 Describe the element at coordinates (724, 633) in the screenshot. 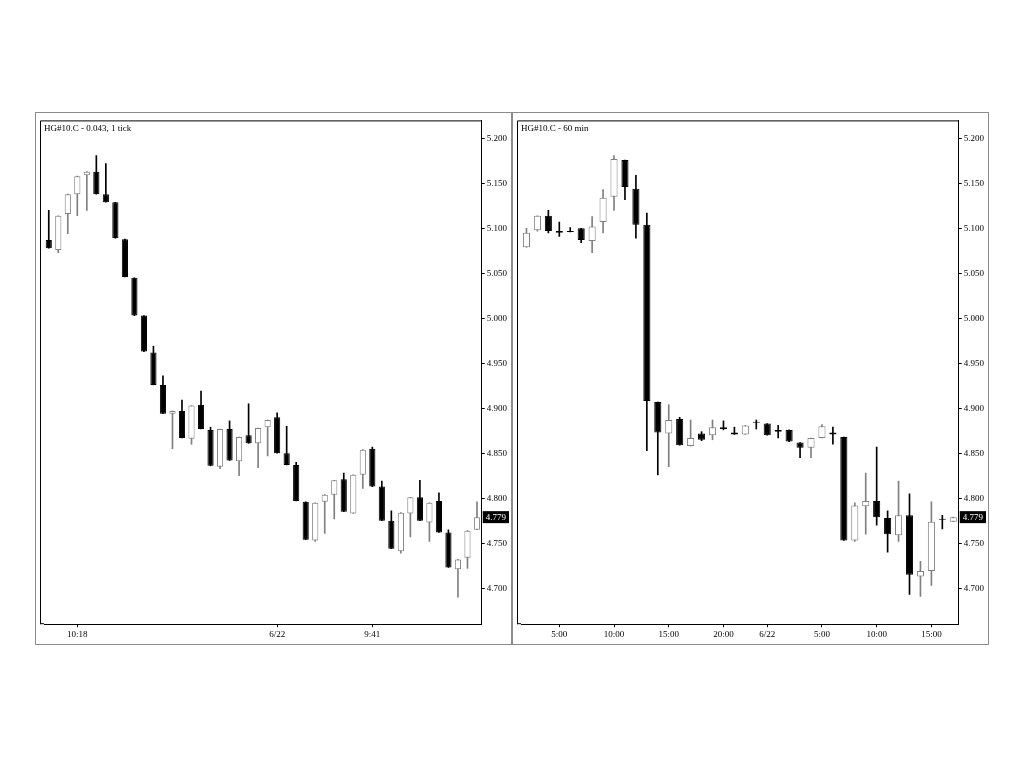

I see `x-tick-label: 20:00` at that location.